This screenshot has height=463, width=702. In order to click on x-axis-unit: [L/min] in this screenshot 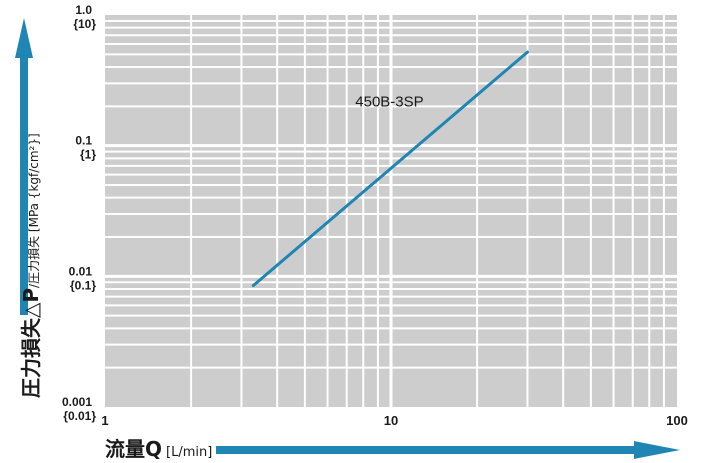, I will do `click(189, 452)`.